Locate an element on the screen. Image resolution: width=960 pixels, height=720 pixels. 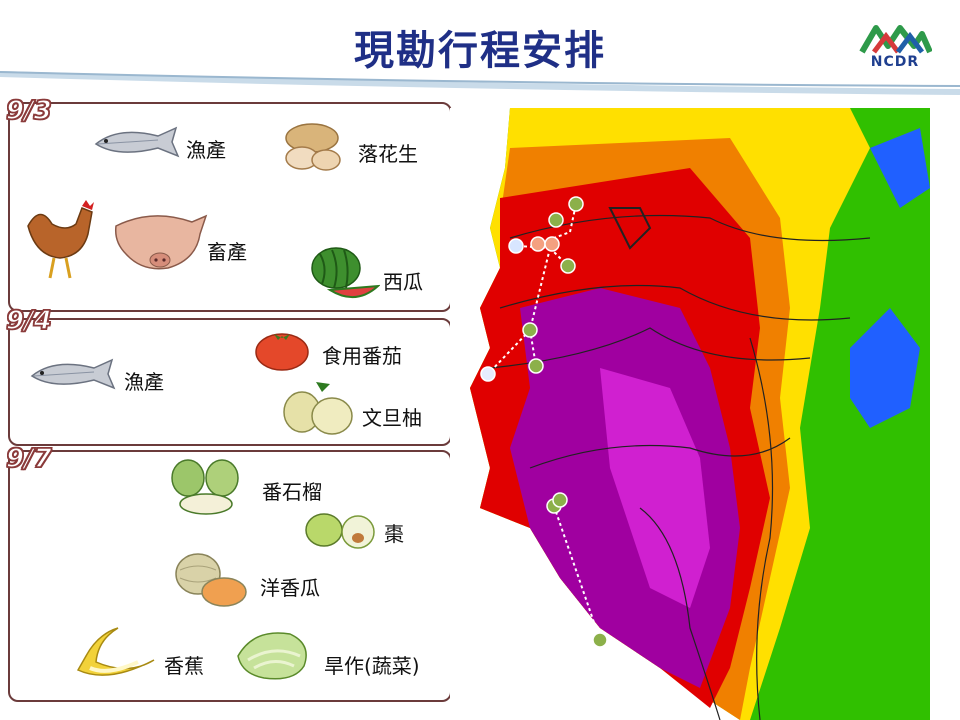
pig-icon is located at coordinates (161, 242).